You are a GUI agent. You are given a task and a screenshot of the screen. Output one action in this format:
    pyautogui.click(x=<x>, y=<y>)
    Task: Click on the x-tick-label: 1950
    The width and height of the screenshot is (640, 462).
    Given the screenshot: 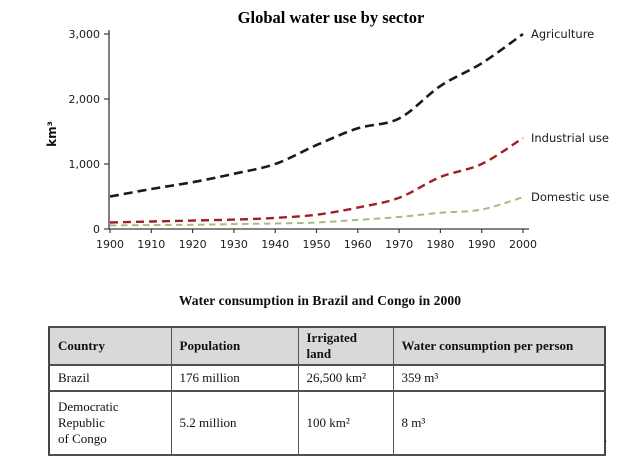 What is the action you would take?
    pyautogui.click(x=317, y=244)
    